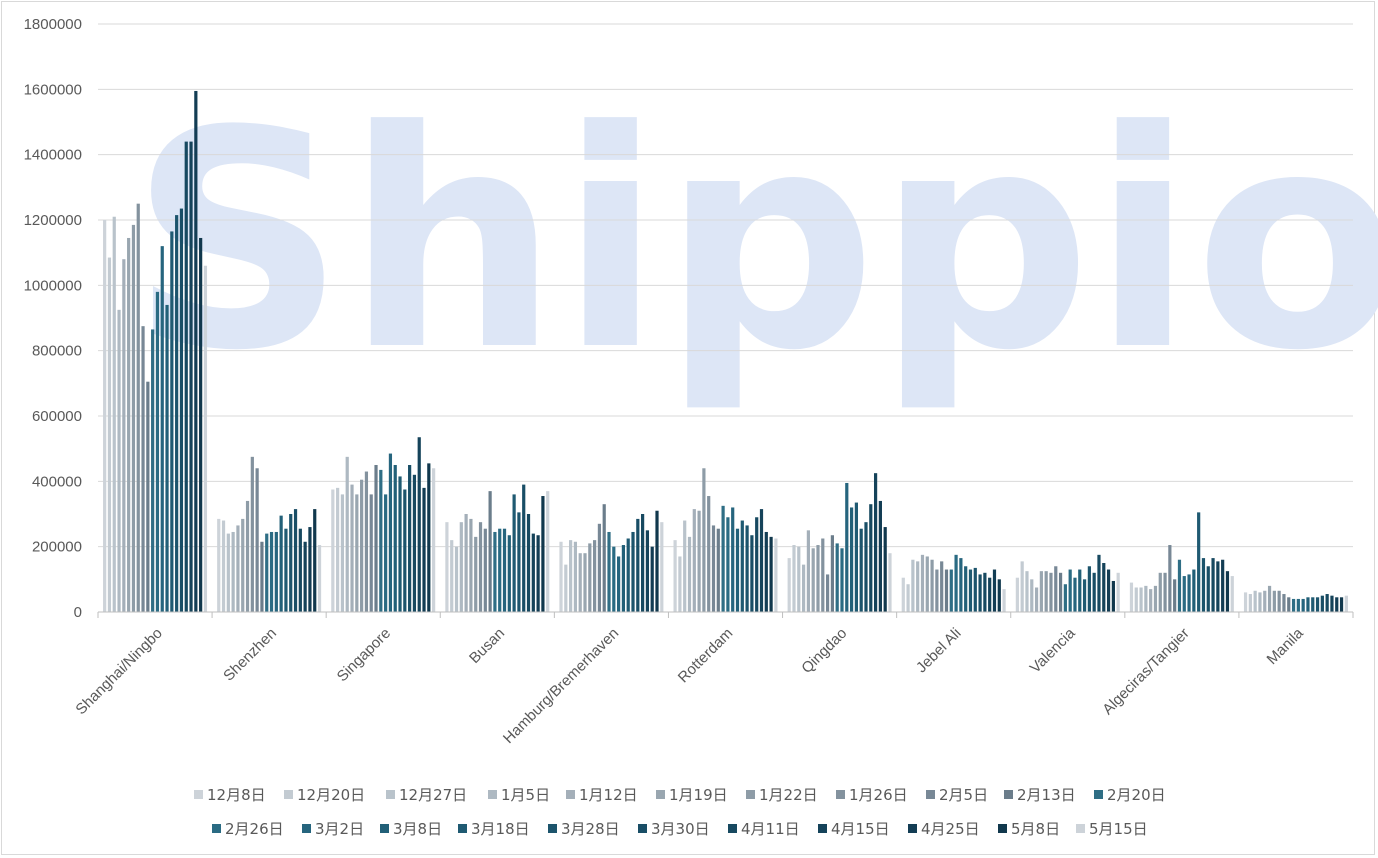 This screenshot has height=858, width=1378. Describe the element at coordinates (339, 829) in the screenshot. I see `legend-label: 3月2日` at that location.